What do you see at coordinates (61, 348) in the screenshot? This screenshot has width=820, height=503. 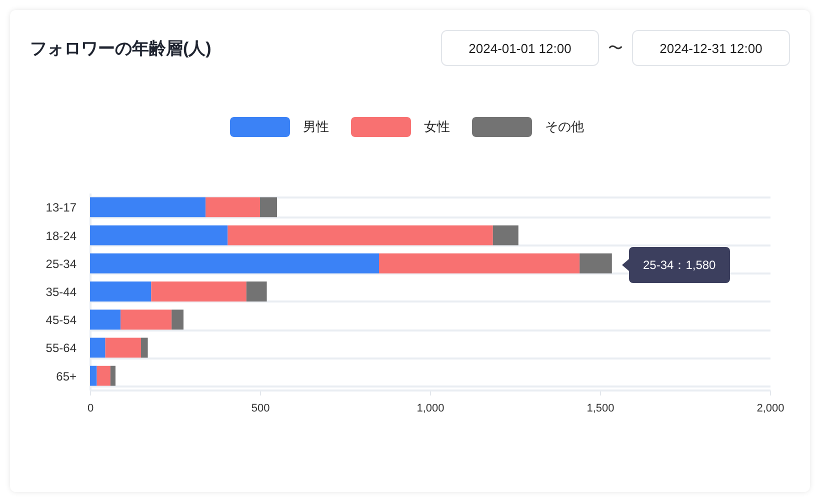 I see `y-tick-label: 55-64` at bounding box center [61, 348].